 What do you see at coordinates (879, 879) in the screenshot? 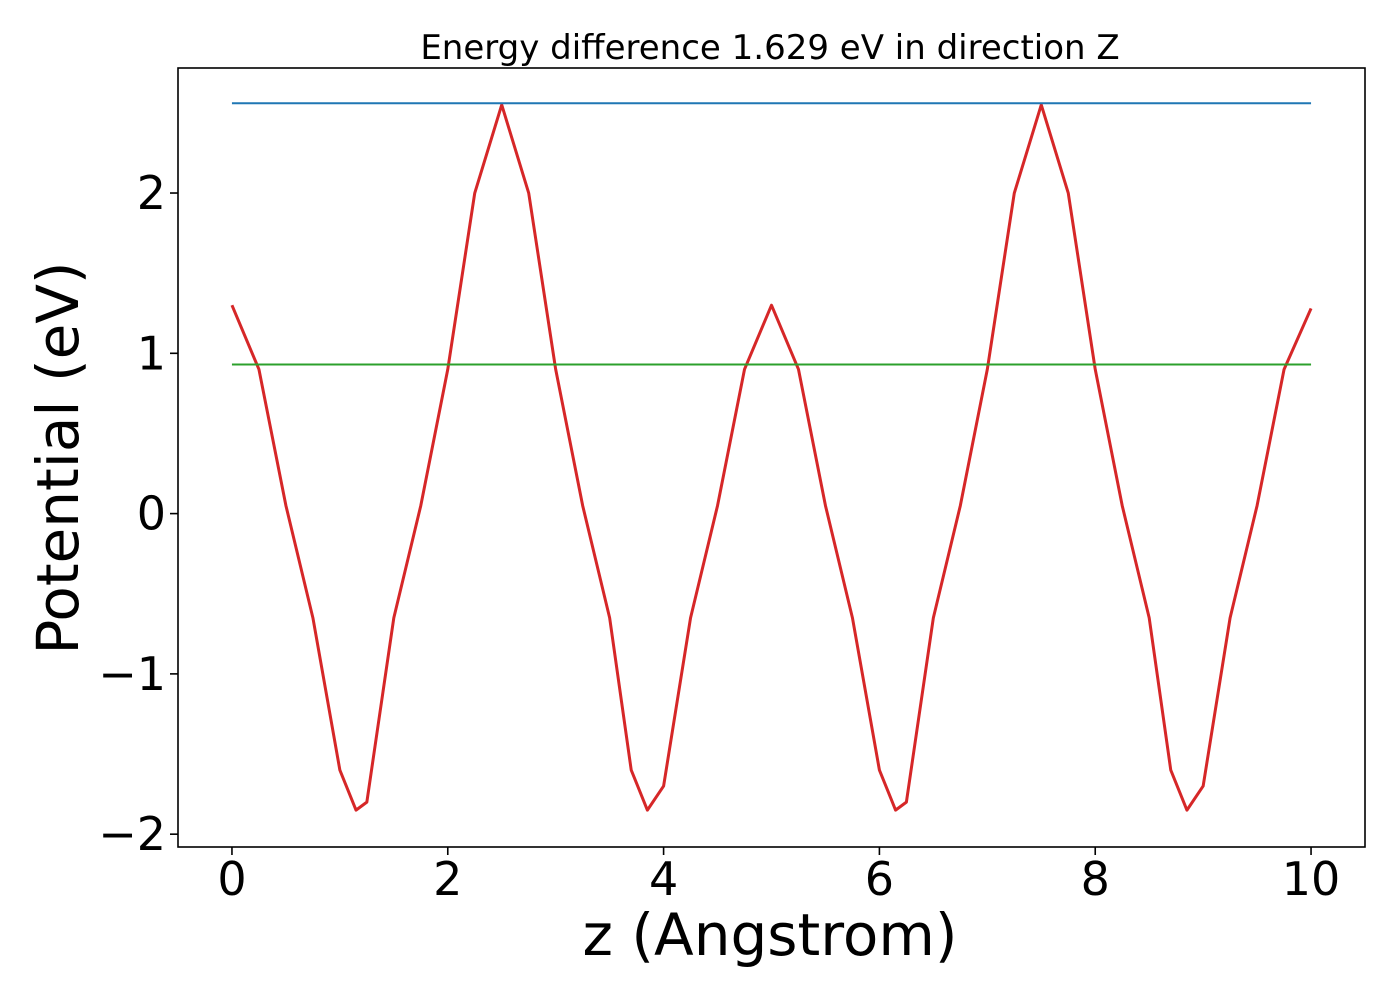
I see `x-tick-label: 6` at bounding box center [879, 879].